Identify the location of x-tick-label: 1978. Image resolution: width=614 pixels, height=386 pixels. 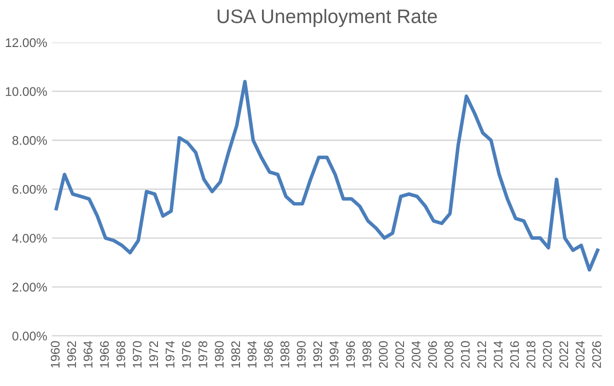
(203, 354).